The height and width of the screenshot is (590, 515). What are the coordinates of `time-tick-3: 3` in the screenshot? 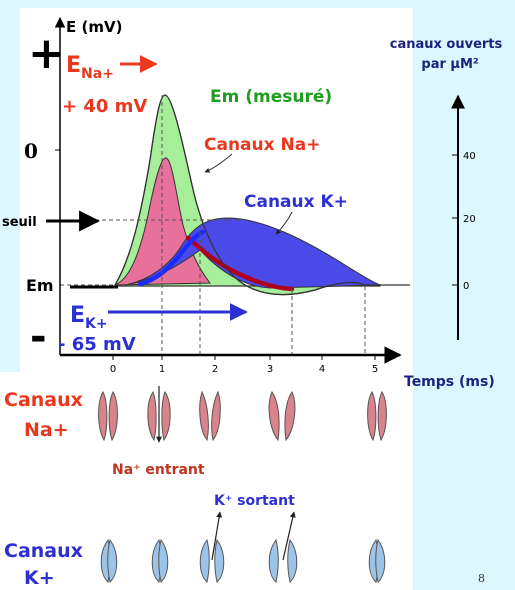 It's located at (270, 369).